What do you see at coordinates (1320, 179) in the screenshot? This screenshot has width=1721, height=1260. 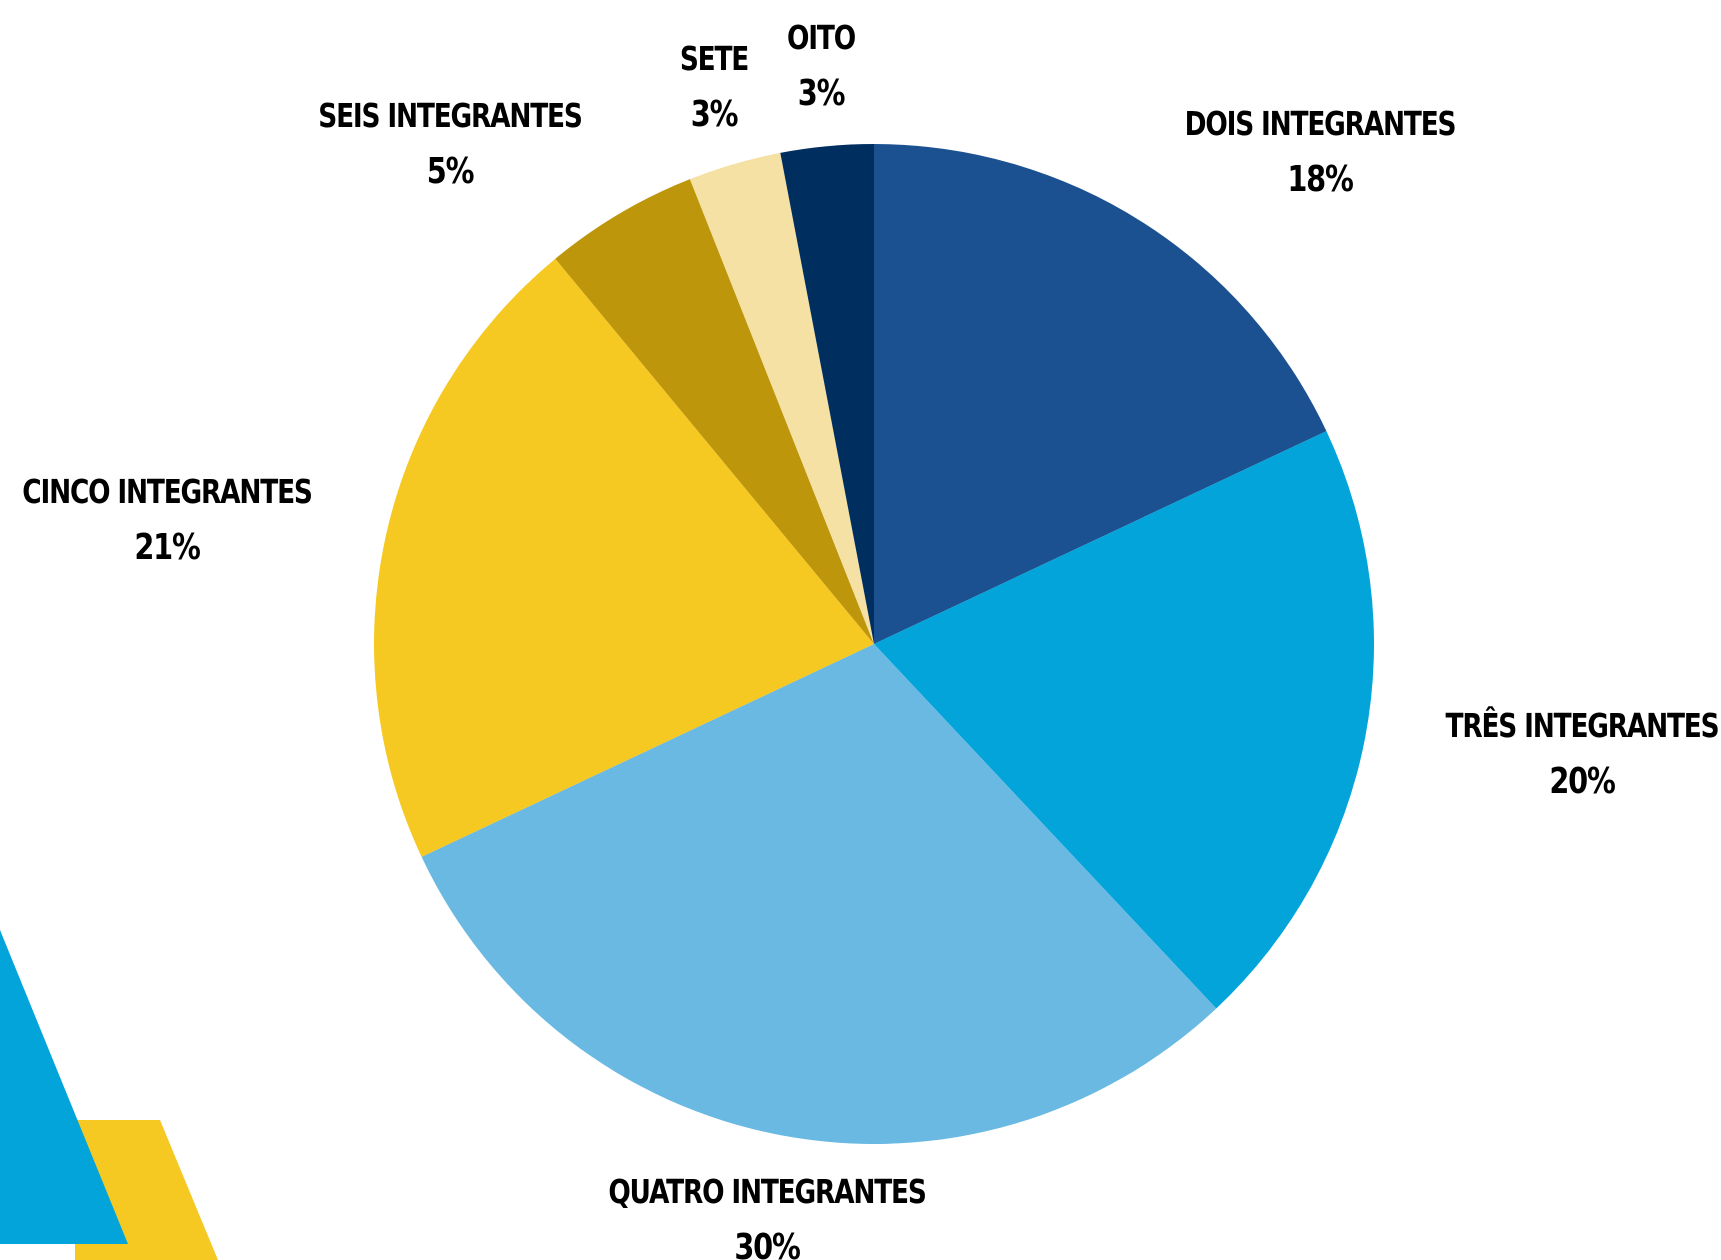 I see `slice-value-dois: 18%` at bounding box center [1320, 179].